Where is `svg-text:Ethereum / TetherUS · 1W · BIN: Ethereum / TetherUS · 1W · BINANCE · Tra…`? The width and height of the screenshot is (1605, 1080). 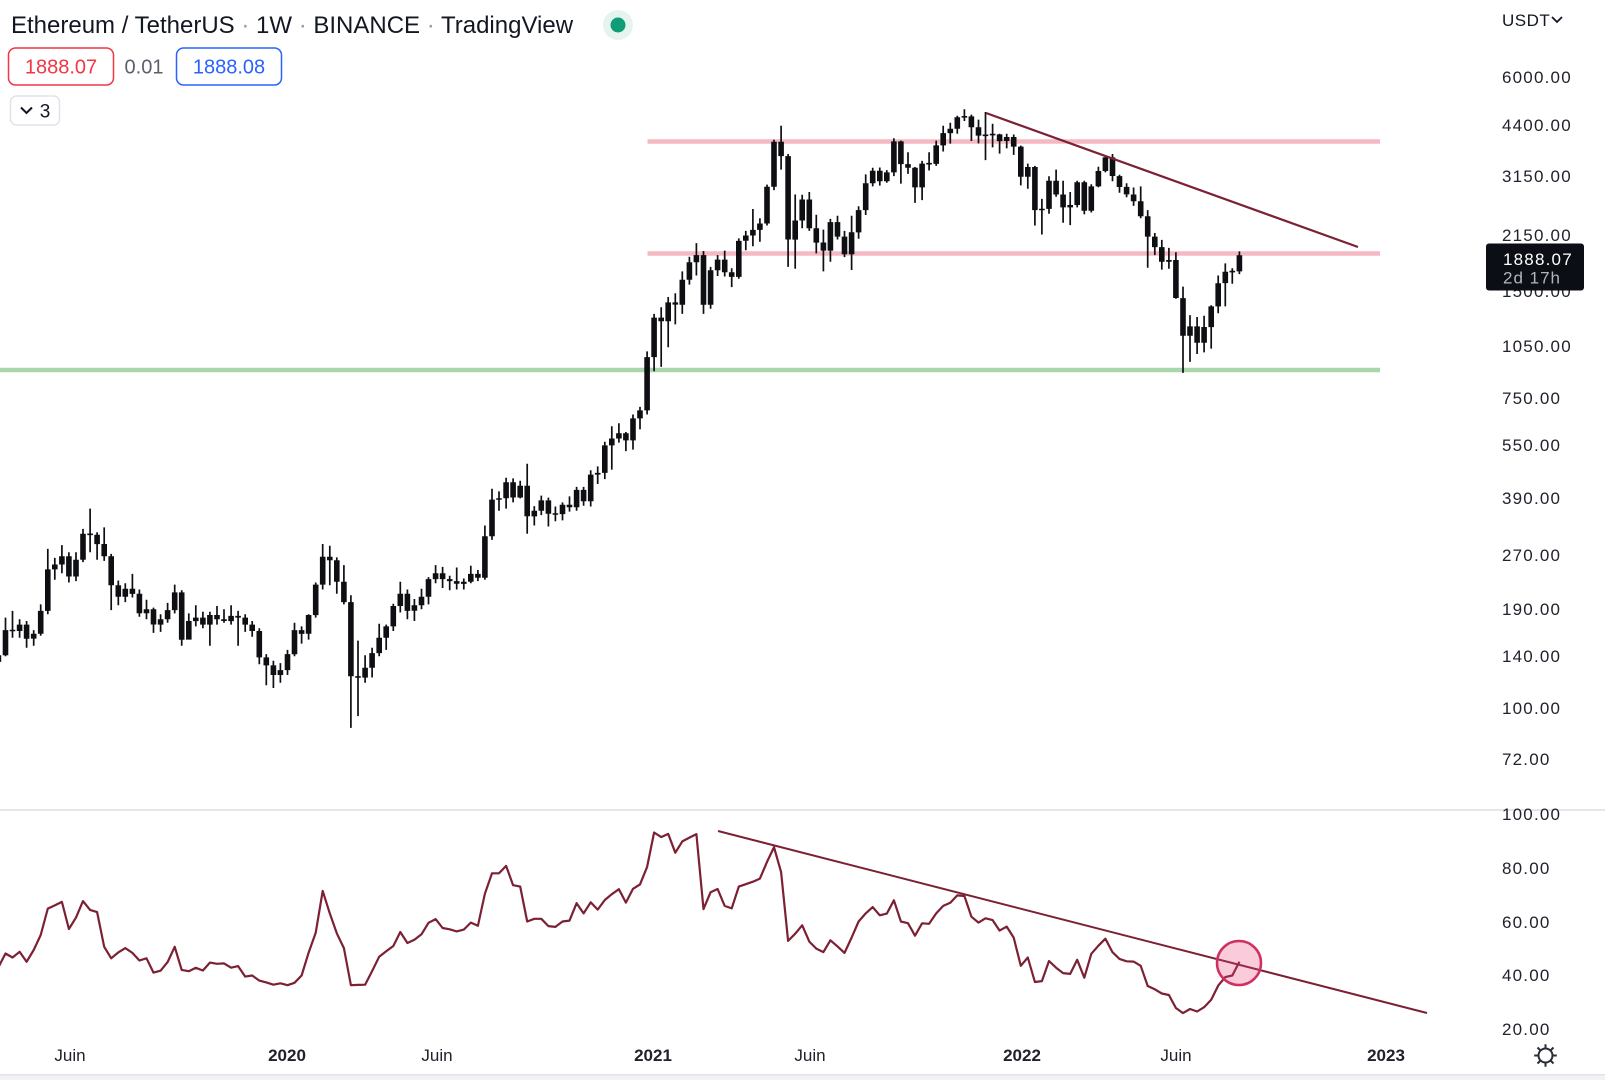
svg-text:Ethereum / TetherUS · 1W · BIN: Ethereum / TetherUS · 1W · BINANCE · Tra… is located at coordinates (292, 25).